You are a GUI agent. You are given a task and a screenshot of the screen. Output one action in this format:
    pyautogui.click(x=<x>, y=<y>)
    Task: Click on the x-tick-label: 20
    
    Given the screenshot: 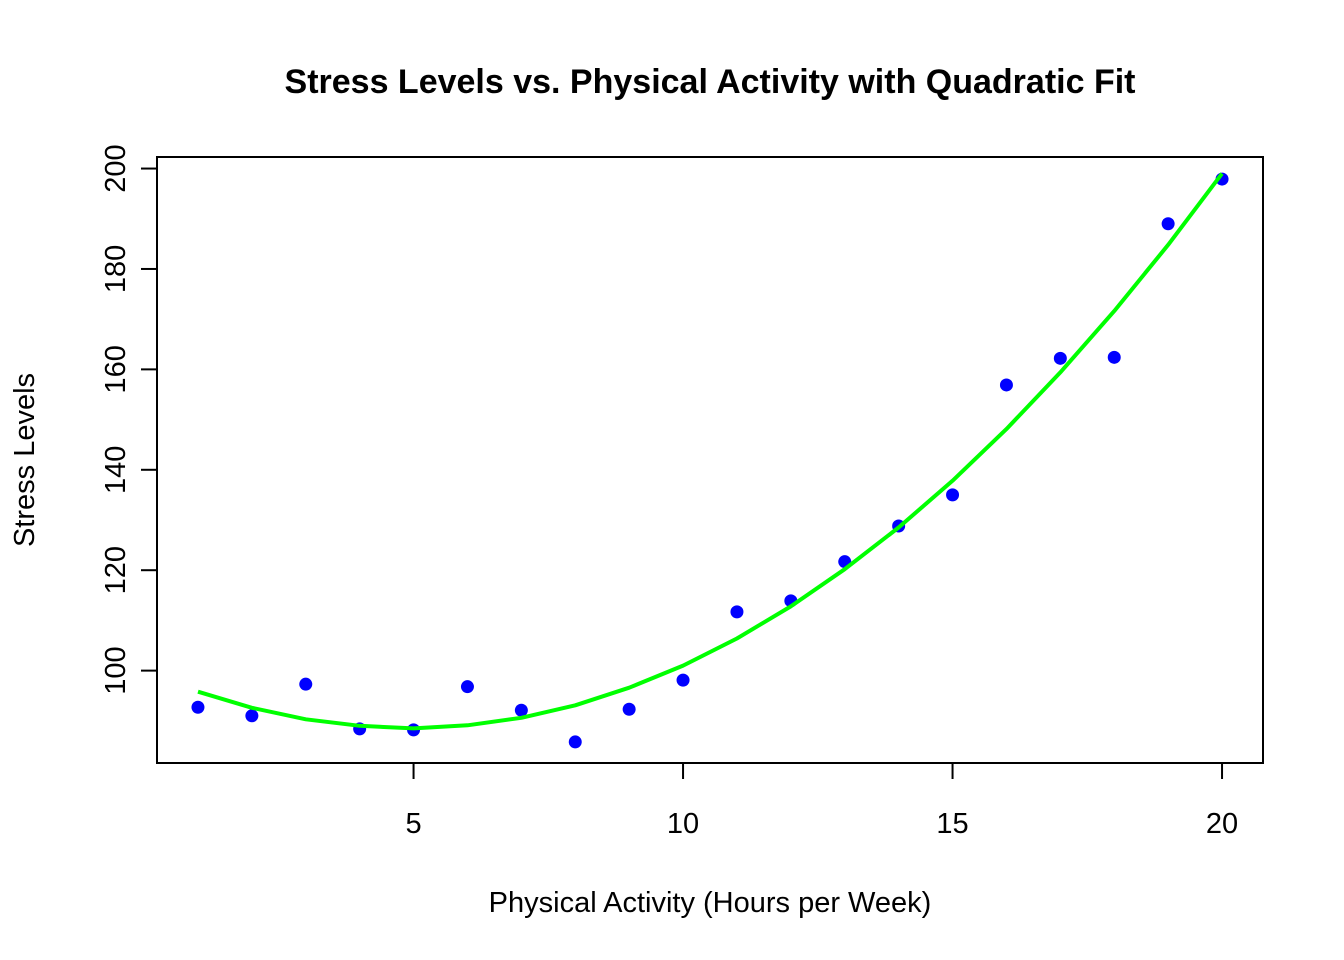 What is the action you would take?
    pyautogui.click(x=1222, y=824)
    